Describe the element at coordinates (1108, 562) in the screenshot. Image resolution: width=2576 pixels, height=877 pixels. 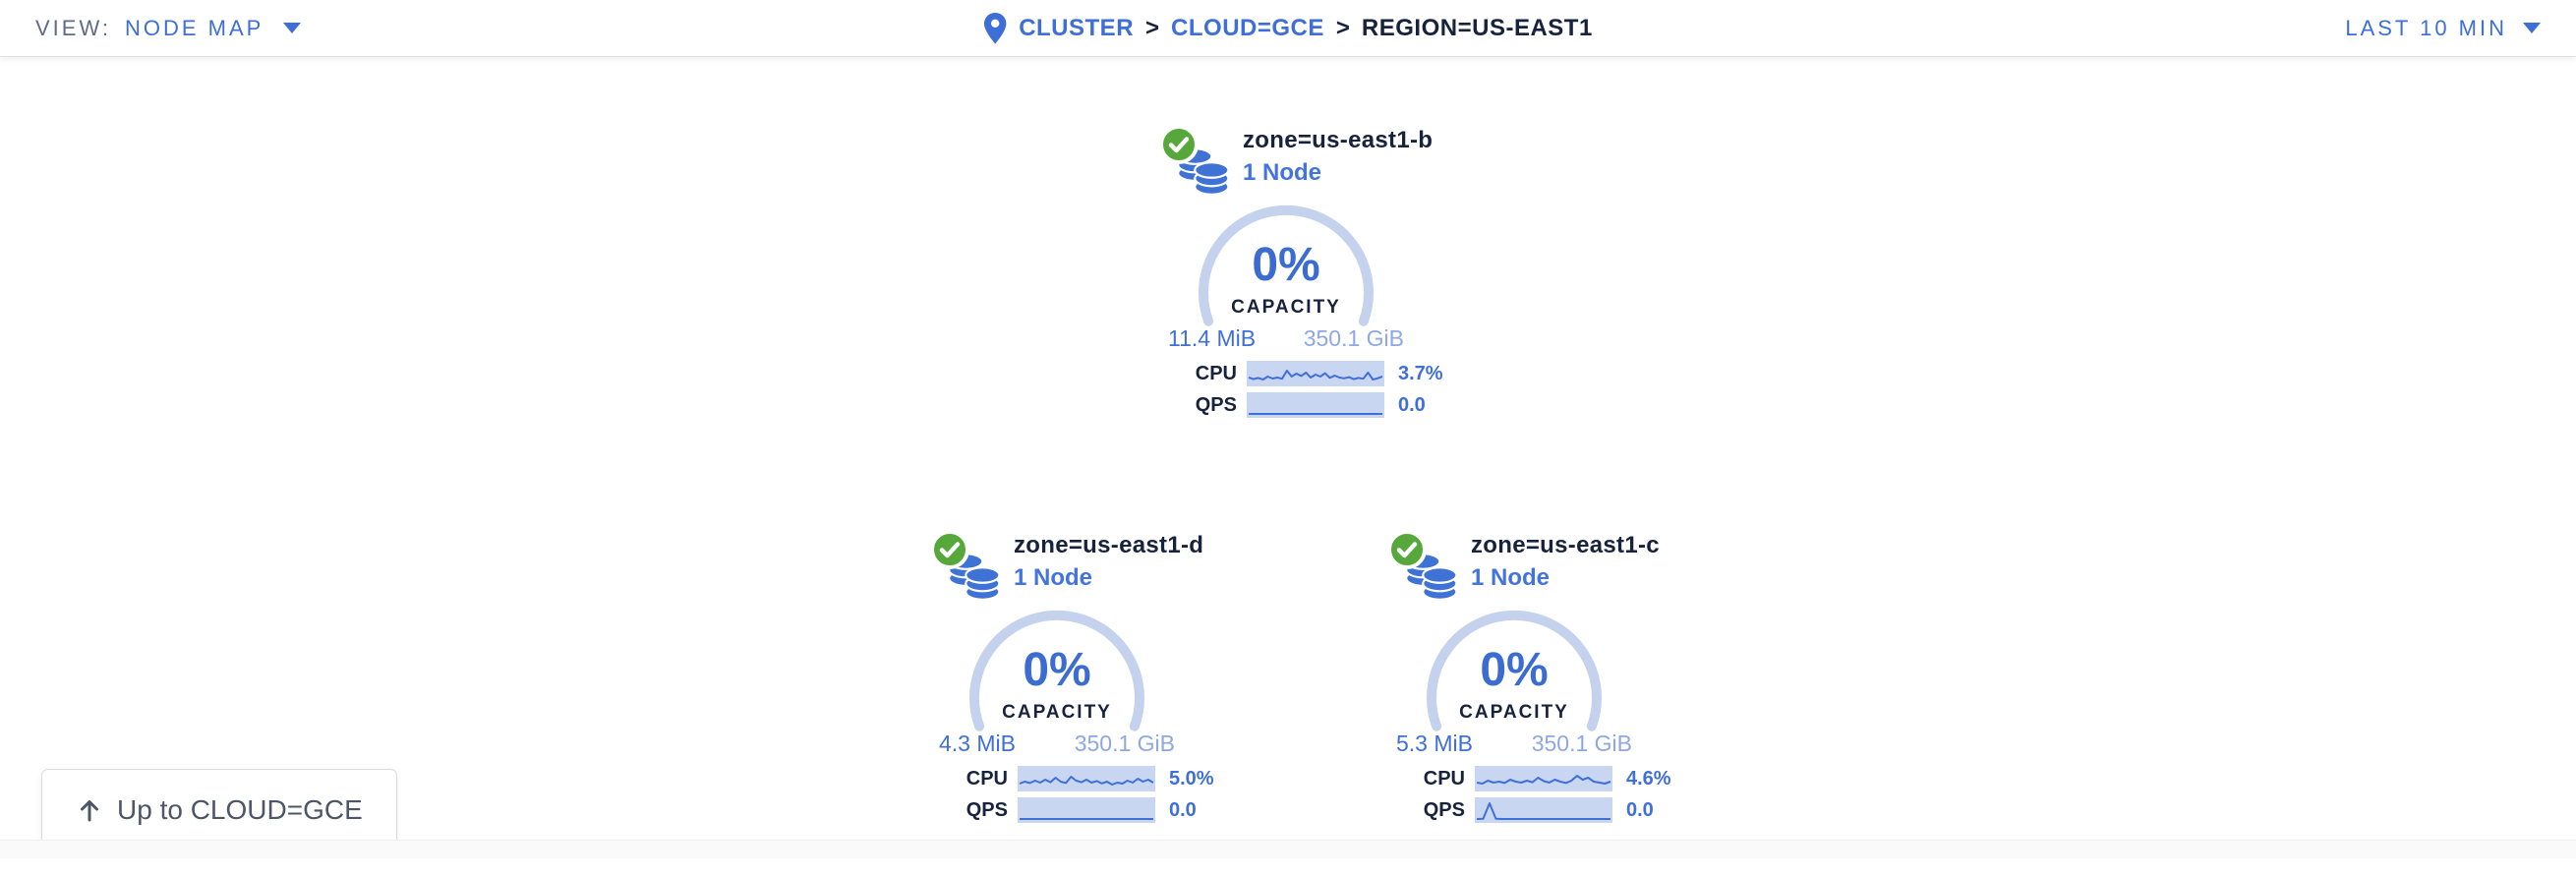
I see `zone-titles: zone=us-east1-d 1 Node` at that location.